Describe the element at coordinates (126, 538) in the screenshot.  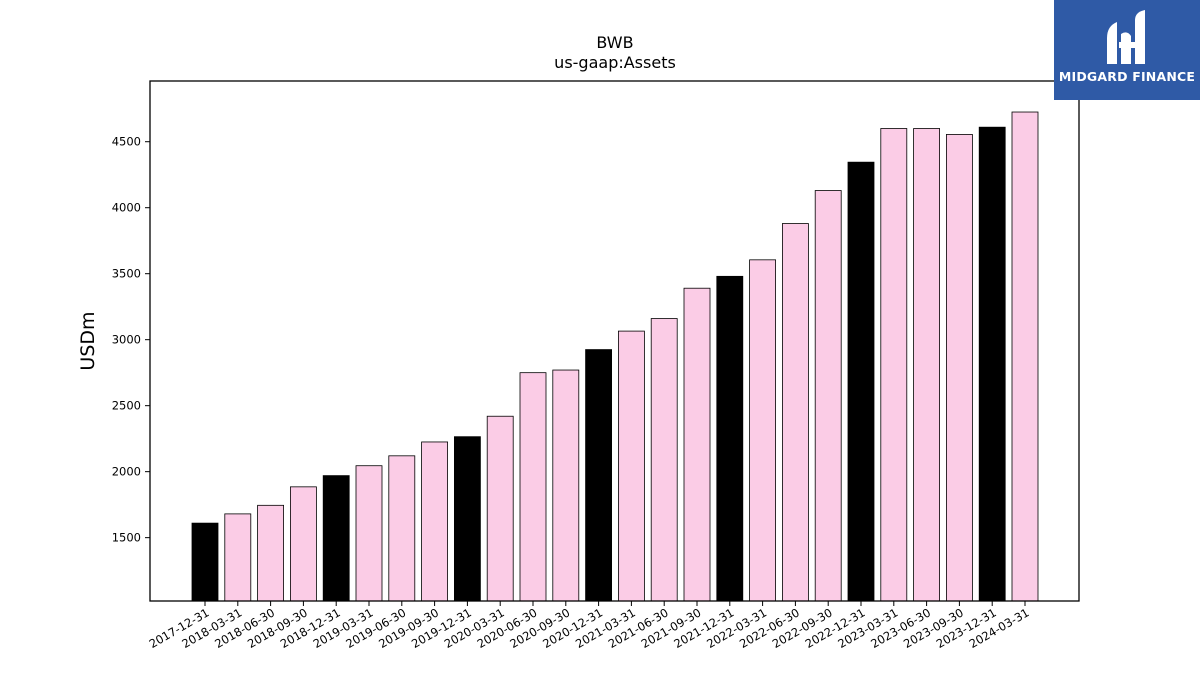
I see `y-tick-label: 1500` at that location.